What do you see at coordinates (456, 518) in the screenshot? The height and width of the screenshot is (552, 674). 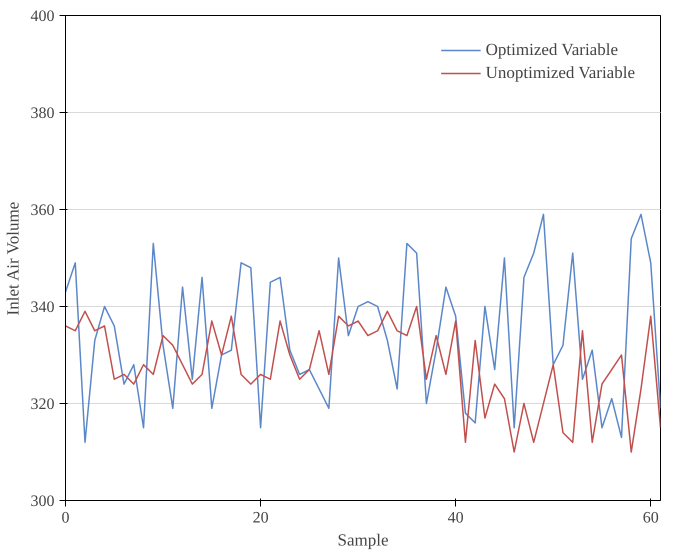 I see `x-tick-label: 40` at bounding box center [456, 518].